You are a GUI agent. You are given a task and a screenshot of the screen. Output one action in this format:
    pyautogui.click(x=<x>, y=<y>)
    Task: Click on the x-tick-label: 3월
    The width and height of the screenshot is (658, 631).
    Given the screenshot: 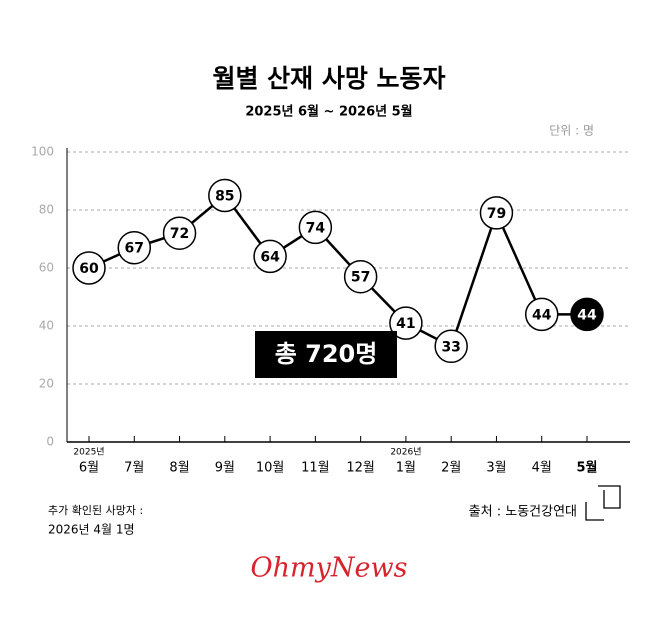 What is the action you would take?
    pyautogui.click(x=496, y=468)
    